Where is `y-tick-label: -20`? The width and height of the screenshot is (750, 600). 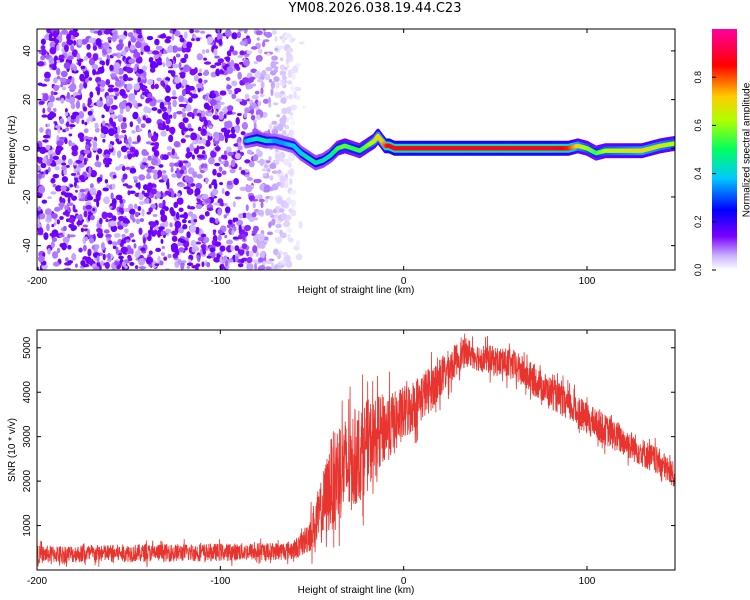
y-tick-label: -20 is located at coordinates (27, 196).